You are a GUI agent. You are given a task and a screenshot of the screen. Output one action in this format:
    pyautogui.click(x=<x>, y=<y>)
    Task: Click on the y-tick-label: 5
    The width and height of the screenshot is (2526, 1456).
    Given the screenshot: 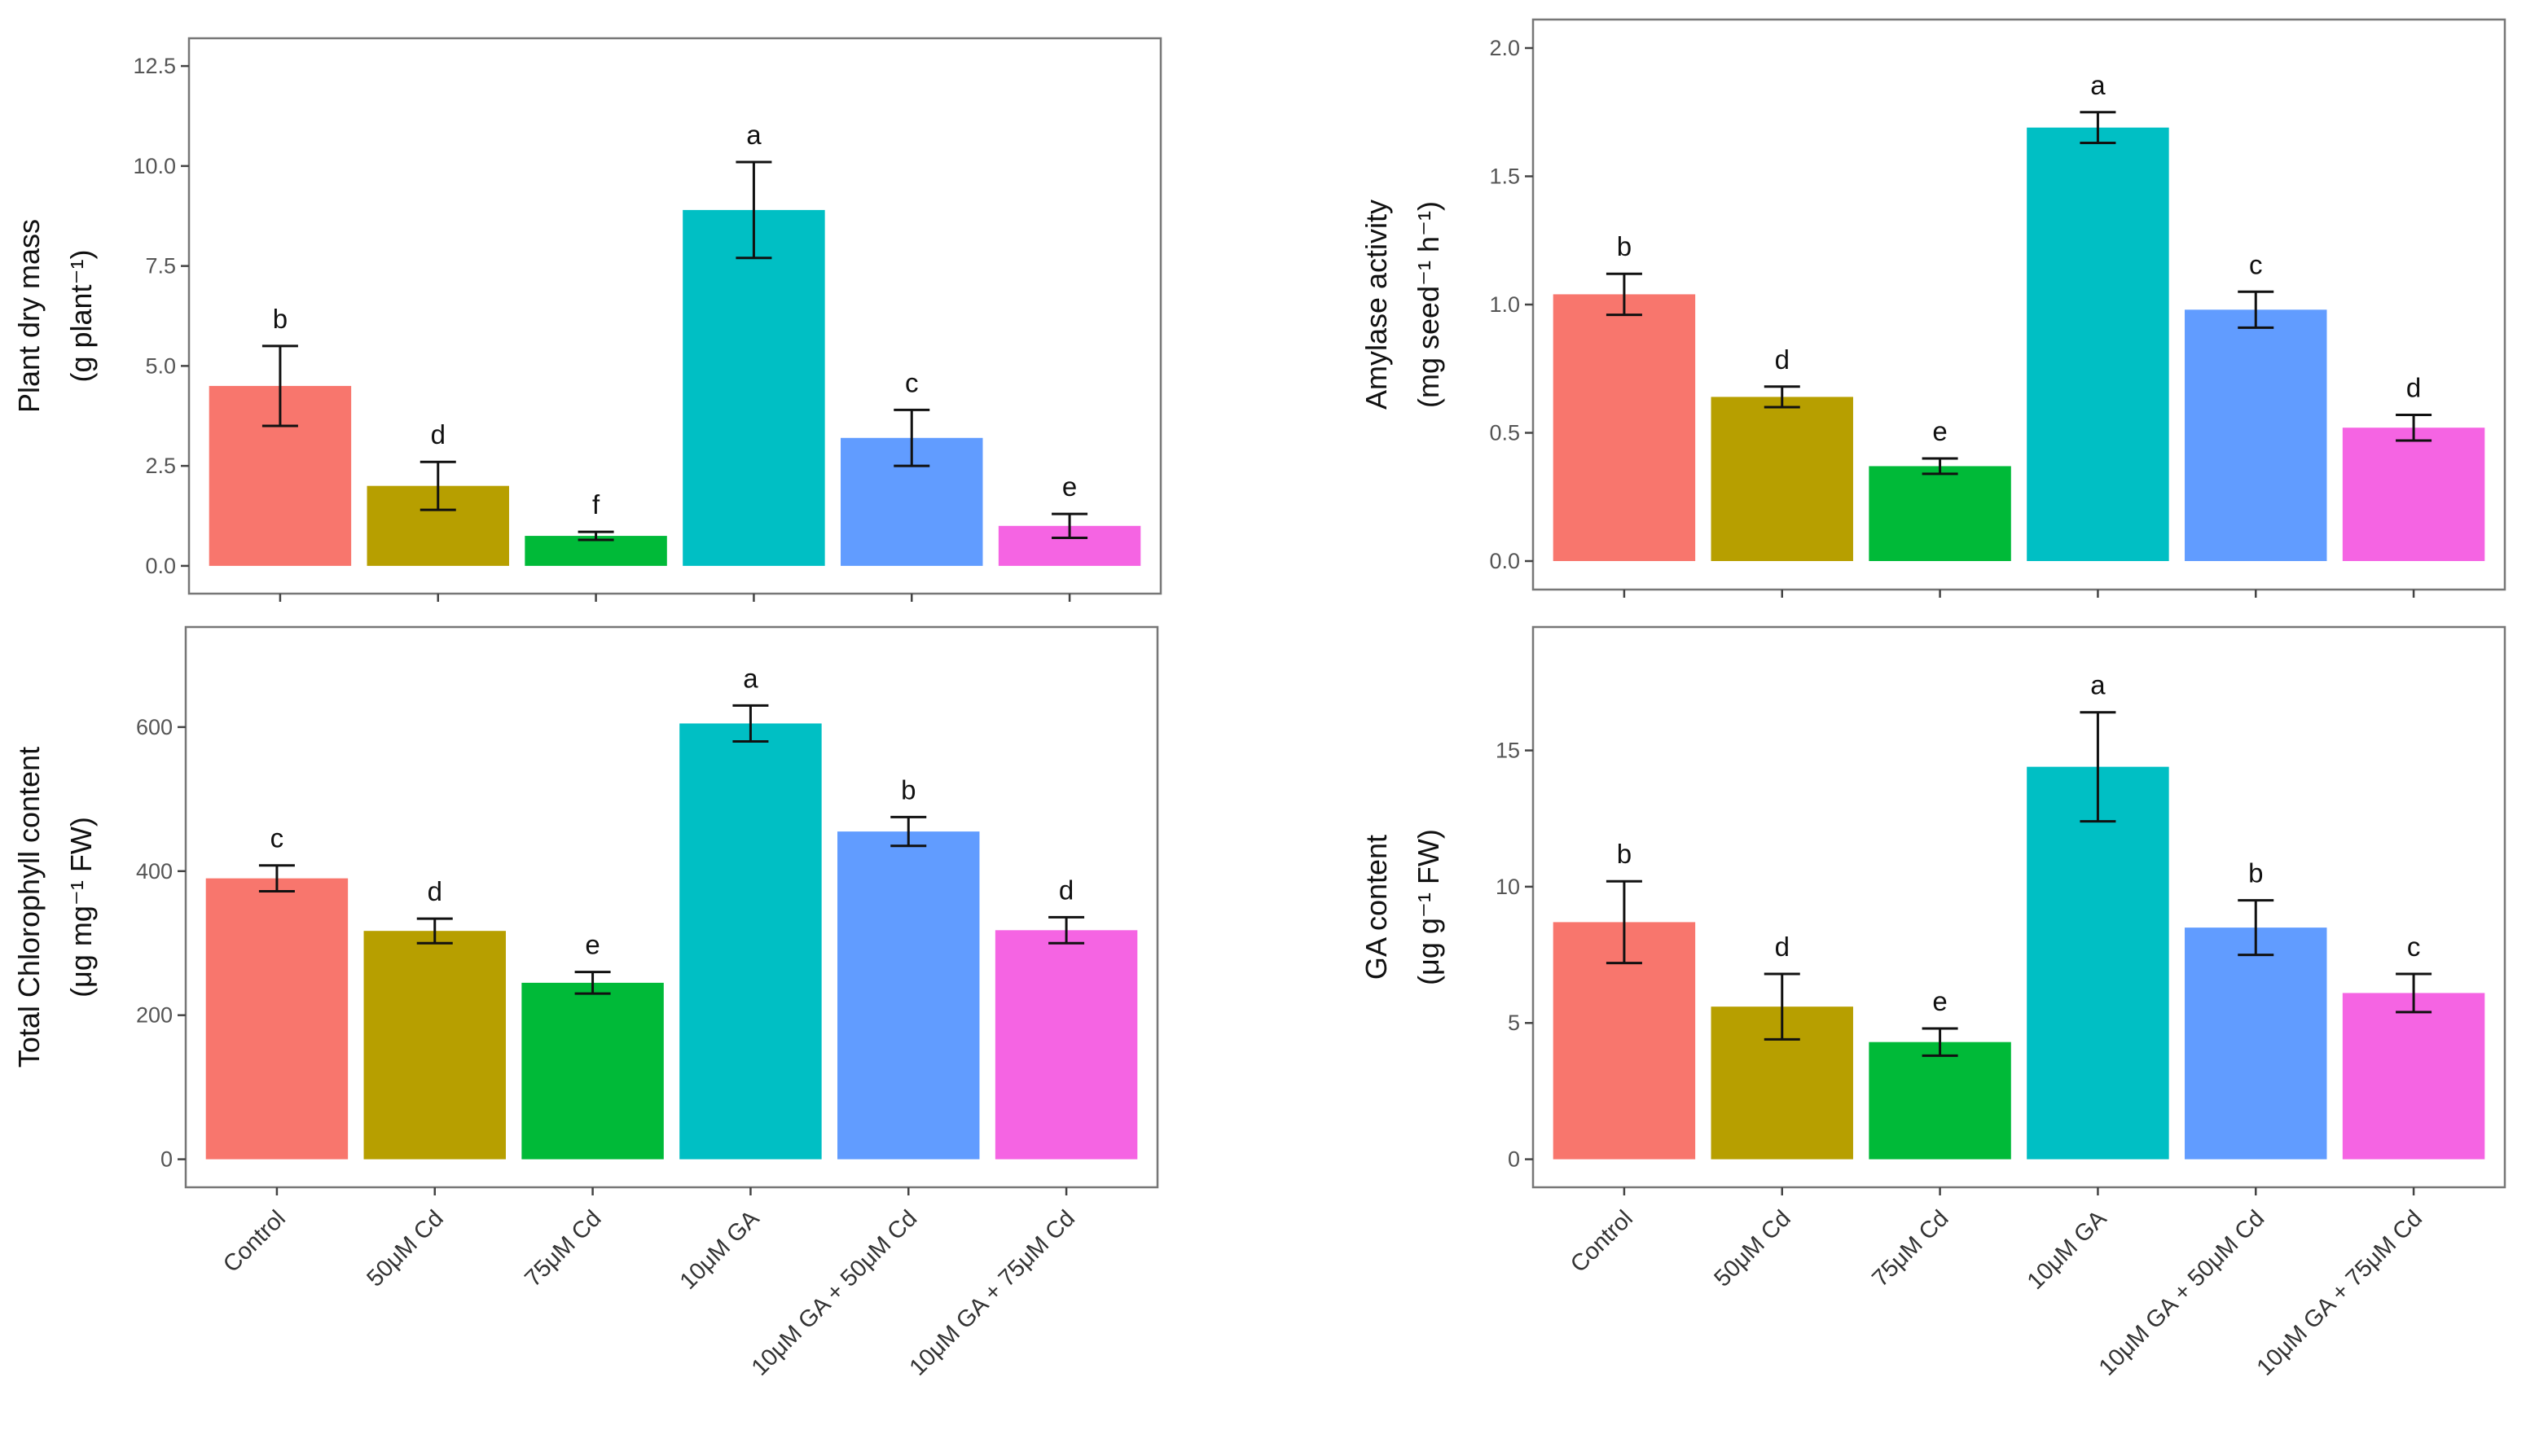 What is the action you would take?
    pyautogui.click(x=1514, y=1023)
    